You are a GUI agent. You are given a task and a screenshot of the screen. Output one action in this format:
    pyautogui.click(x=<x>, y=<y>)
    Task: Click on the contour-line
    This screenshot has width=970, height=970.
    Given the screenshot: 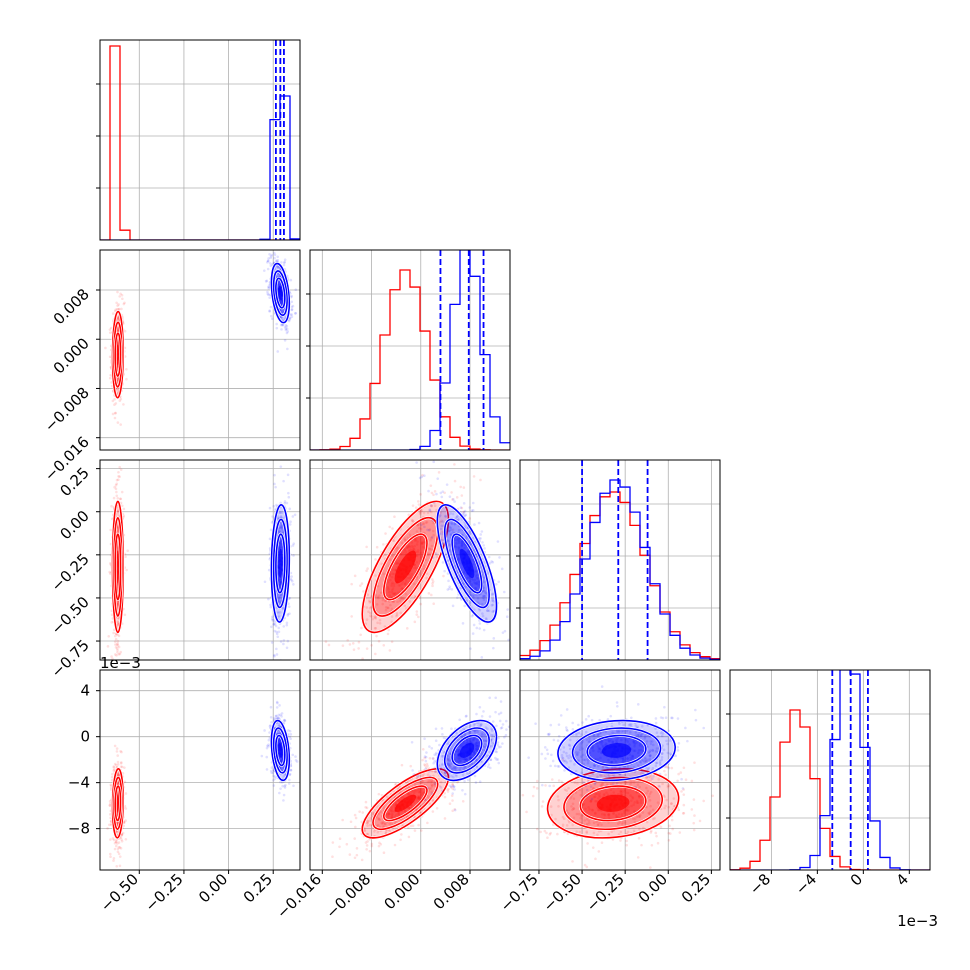 What is the action you would take?
    pyautogui.click(x=280, y=293)
    